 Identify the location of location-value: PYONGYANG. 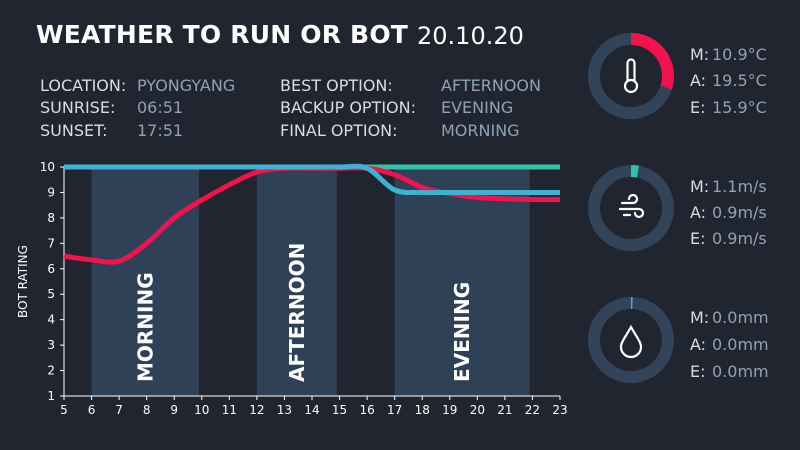
(186, 85).